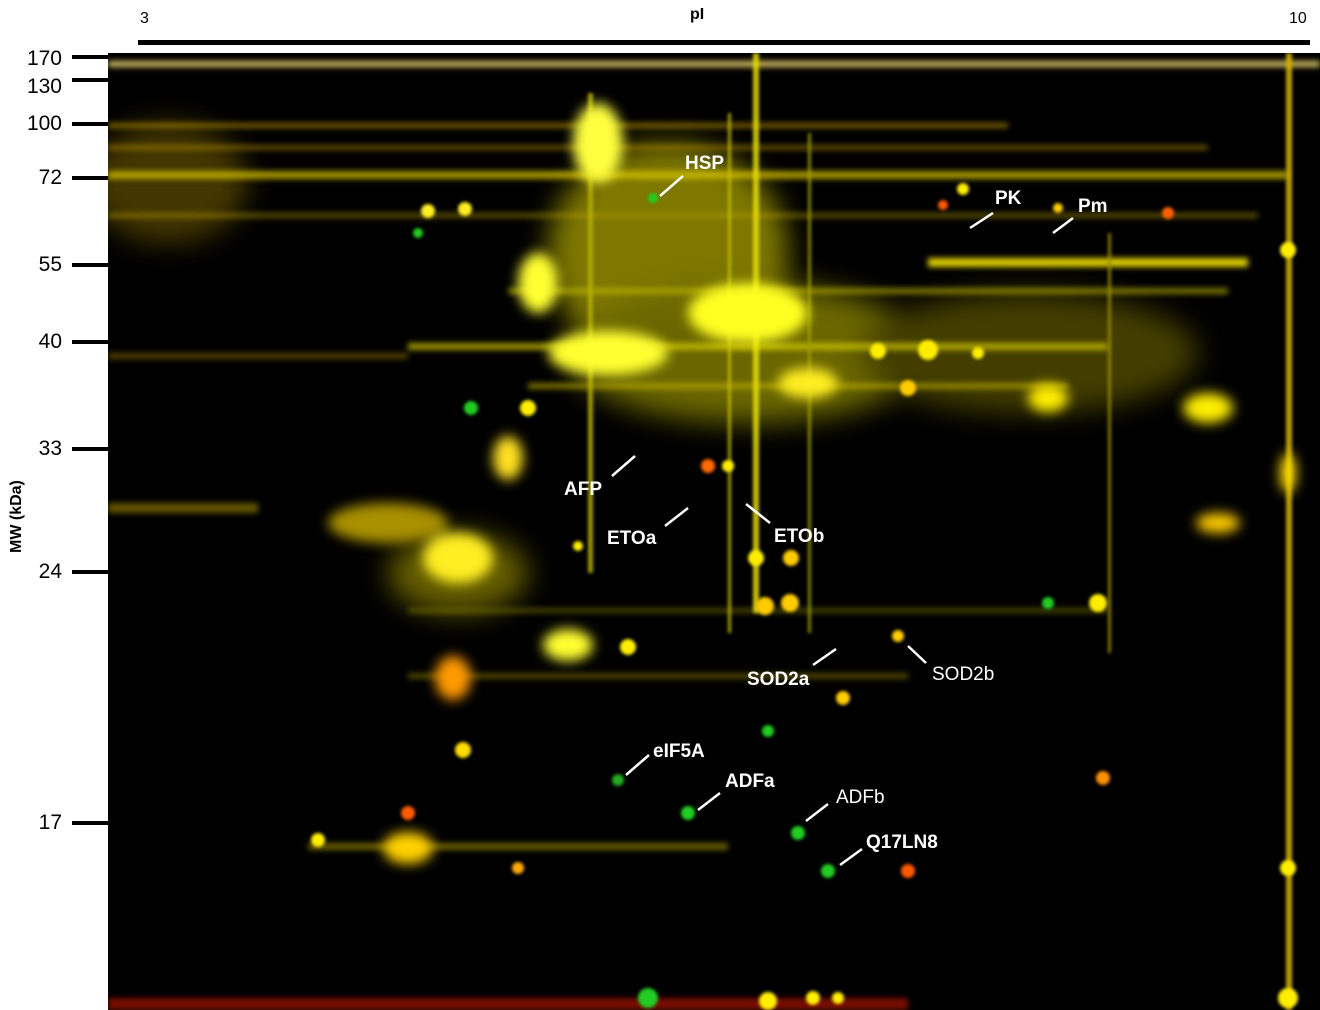 This screenshot has width=1320, height=1010. Describe the element at coordinates (902, 842) in the screenshot. I see `label-q17ln8: Q17LN8` at that location.